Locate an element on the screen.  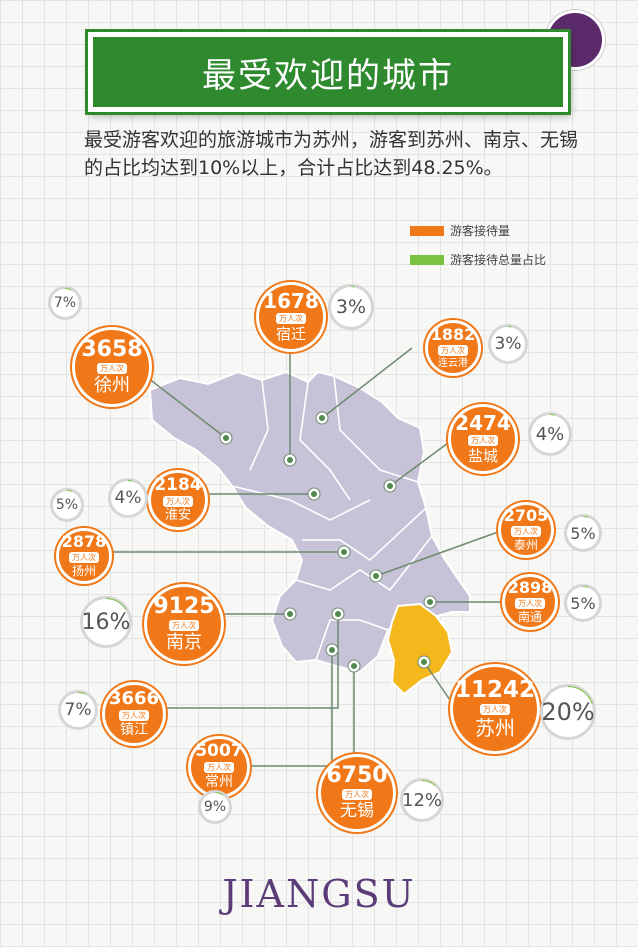
legend: 游客接待量 游客接待总量占比 is located at coordinates (478, 251).